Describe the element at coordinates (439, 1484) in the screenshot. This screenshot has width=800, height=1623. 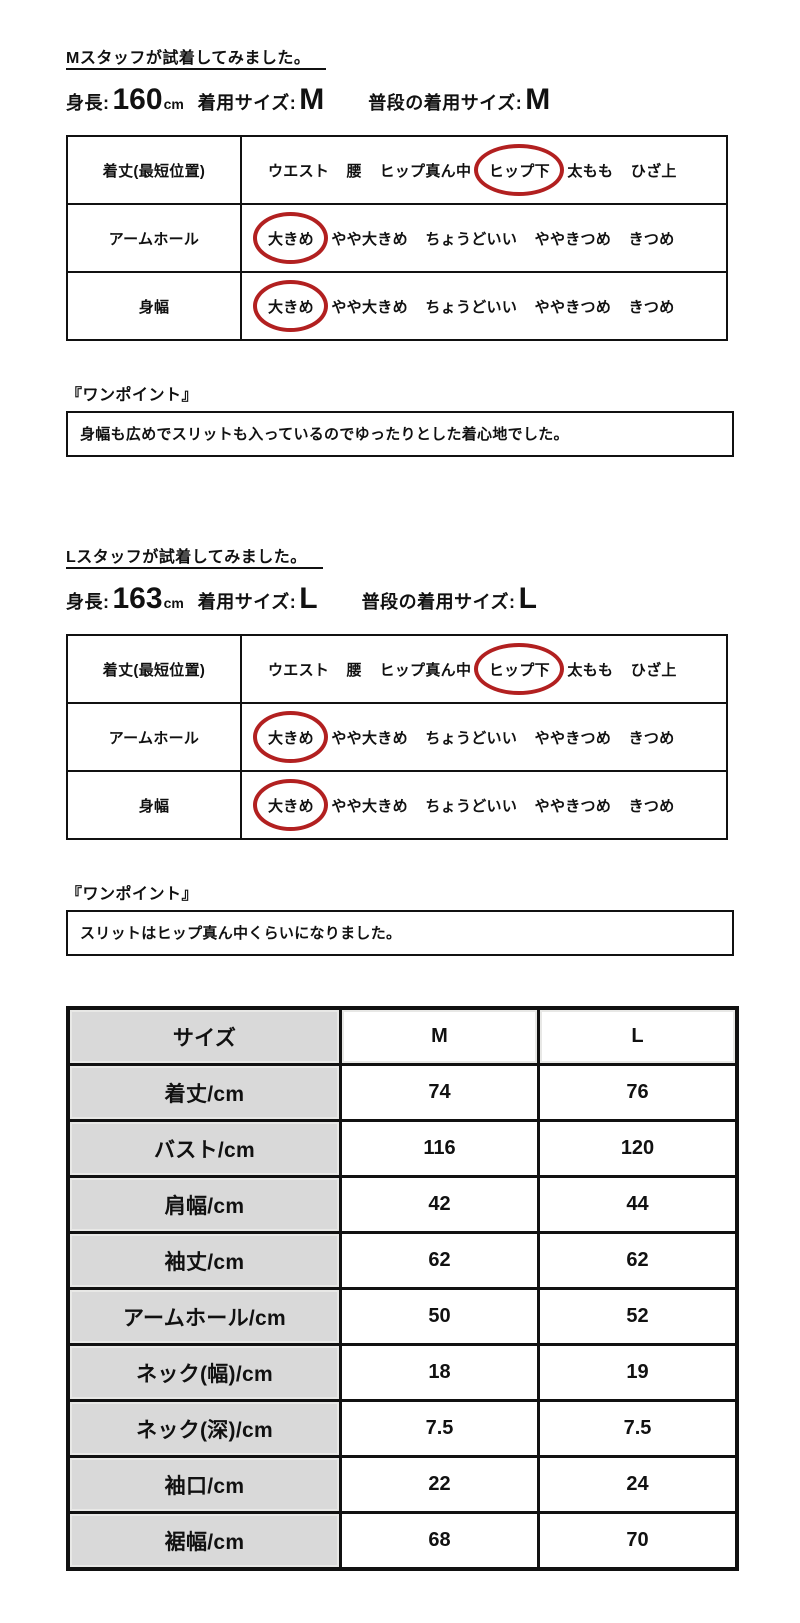
I see `size-value-m: 22` at that location.